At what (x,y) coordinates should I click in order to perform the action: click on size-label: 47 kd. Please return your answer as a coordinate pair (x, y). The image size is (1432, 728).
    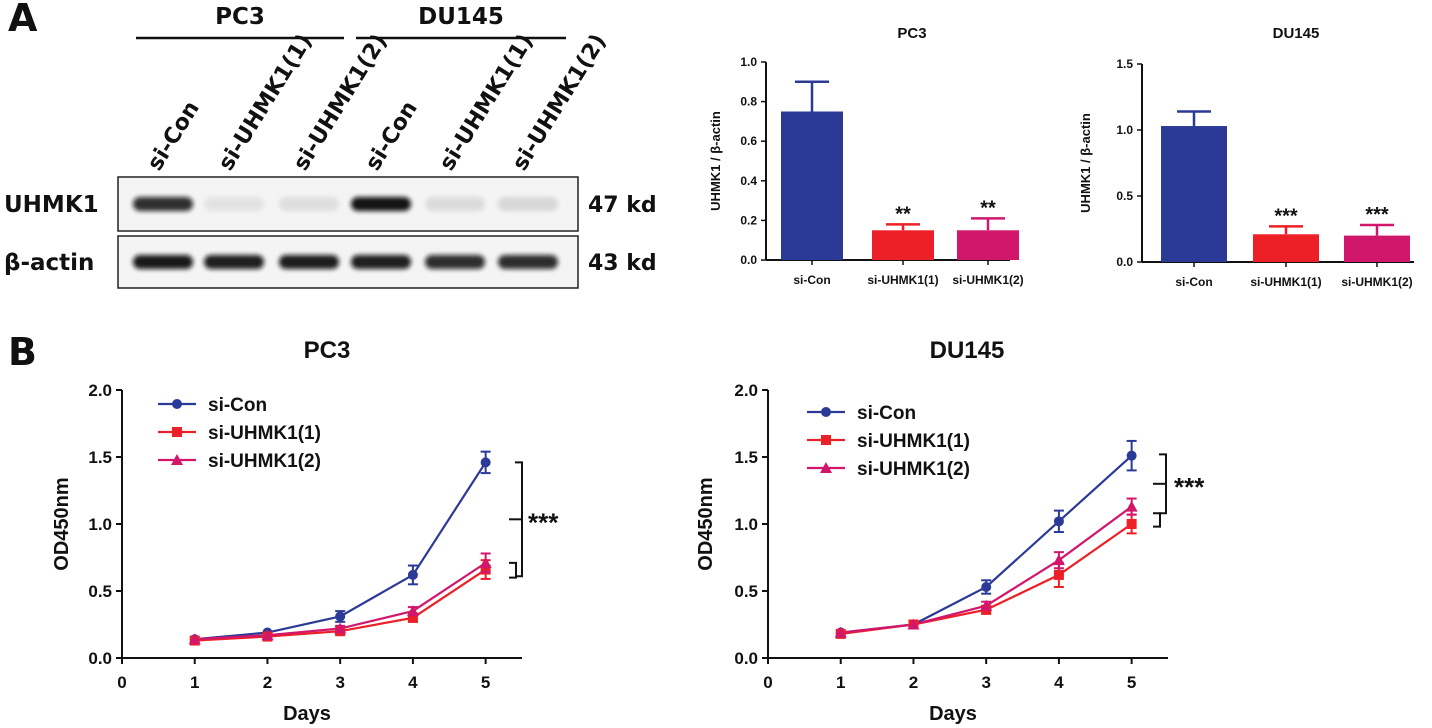
    Looking at the image, I should click on (622, 205).